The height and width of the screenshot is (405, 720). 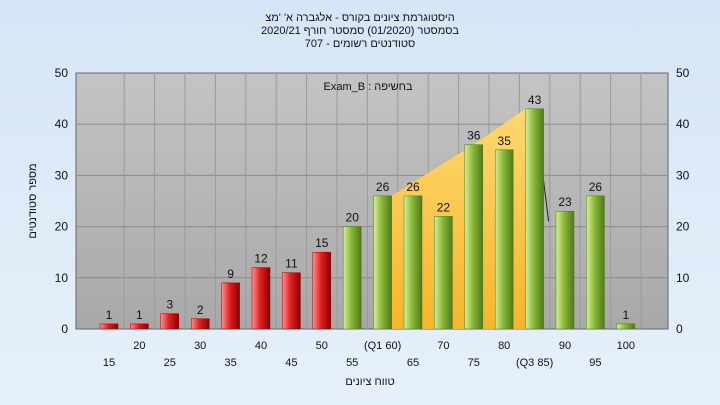 What do you see at coordinates (413, 363) in the screenshot?
I see `x-tick-label: 65` at bounding box center [413, 363].